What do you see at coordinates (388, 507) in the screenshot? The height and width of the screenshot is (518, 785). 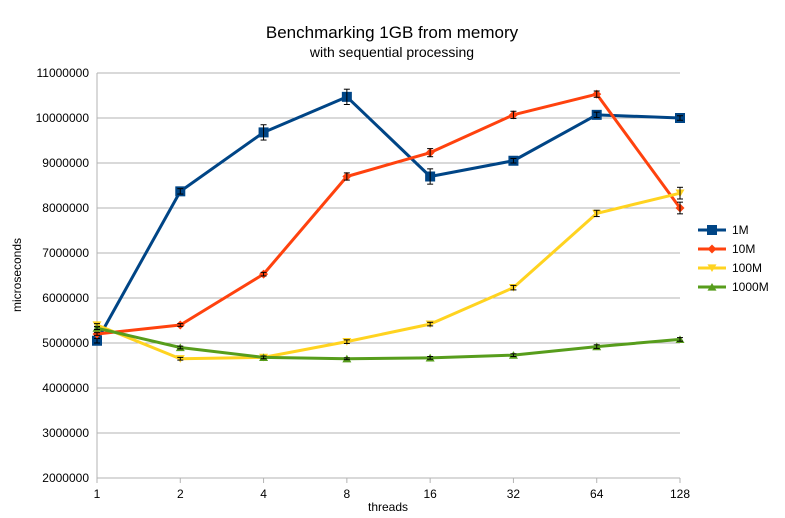 I see `x-axis-label: threads` at bounding box center [388, 507].